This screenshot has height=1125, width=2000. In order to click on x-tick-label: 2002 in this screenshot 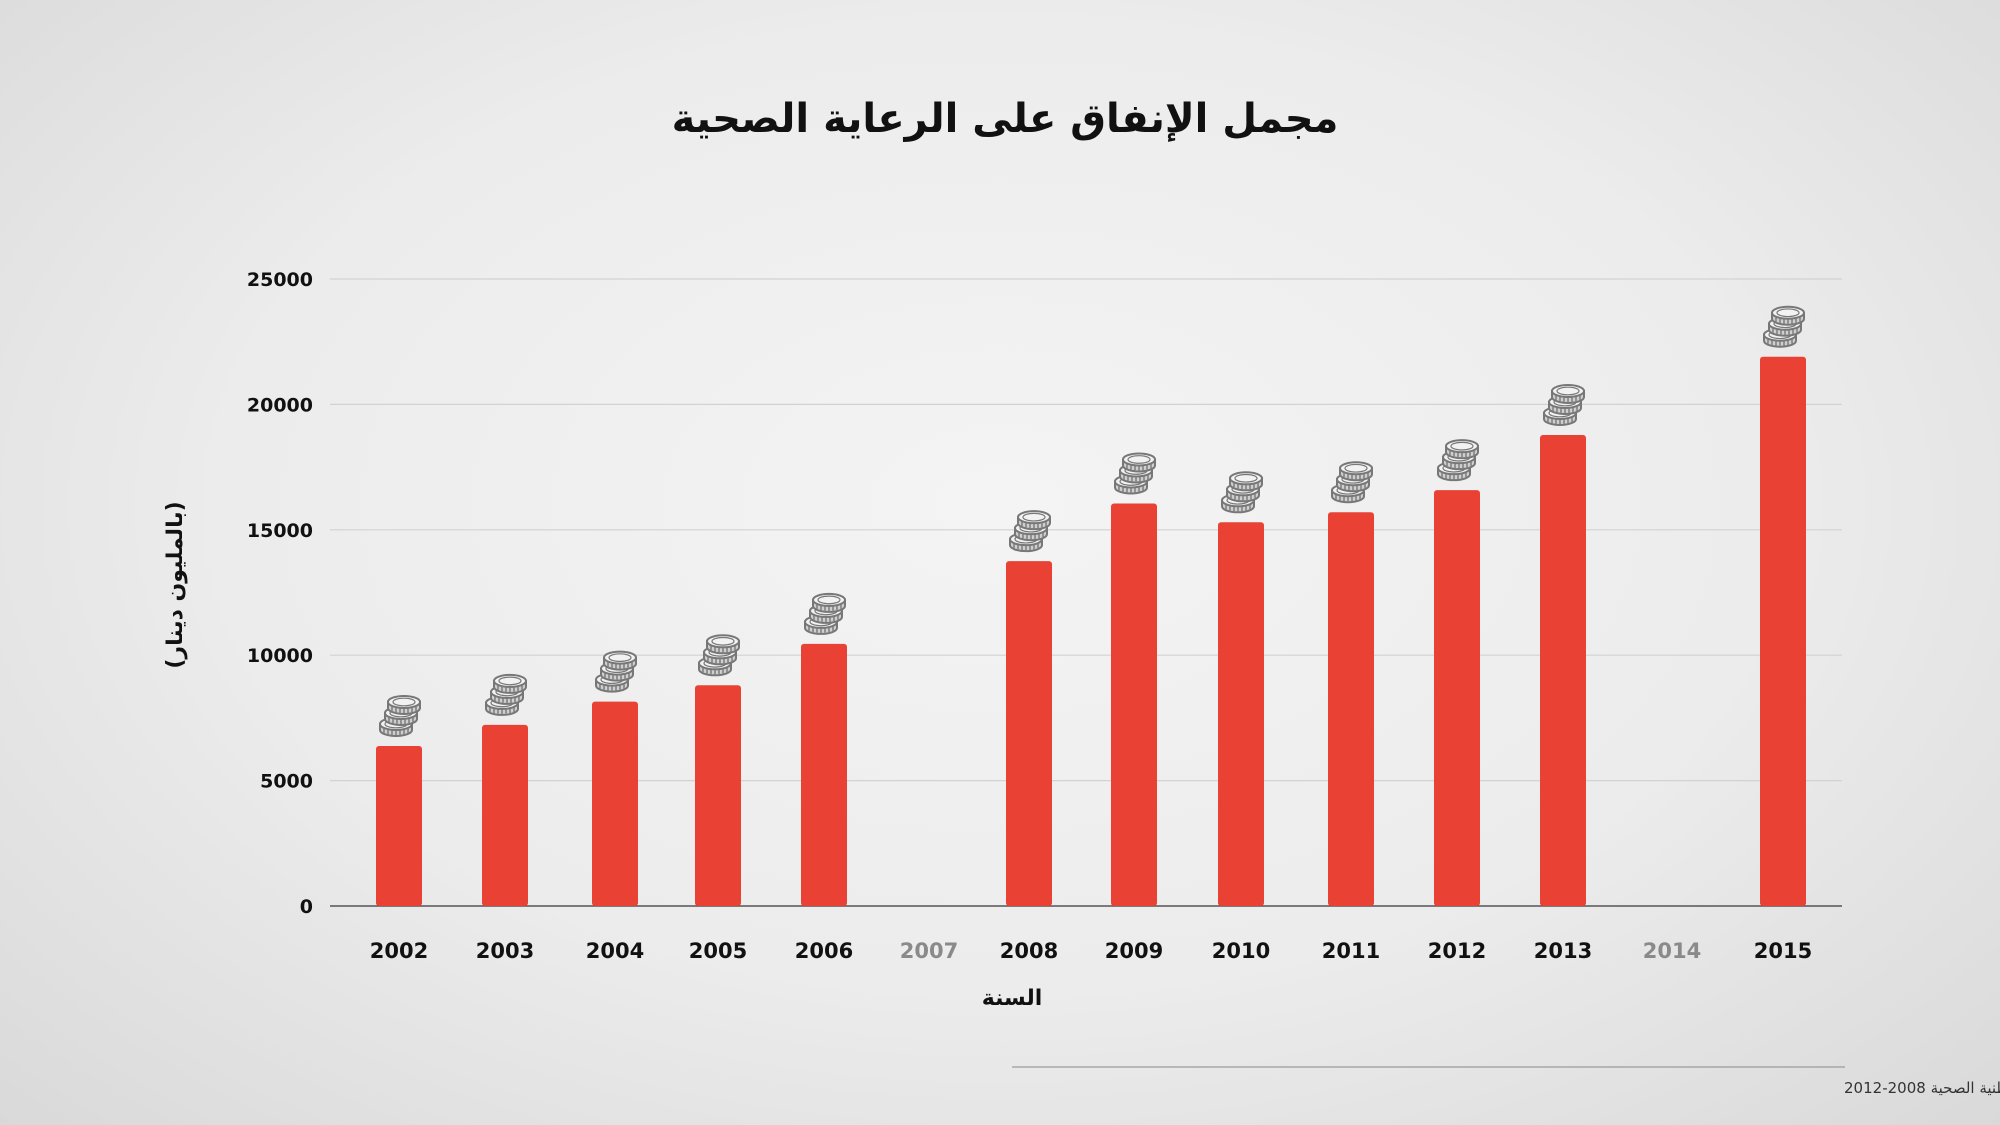, I will do `click(399, 951)`.